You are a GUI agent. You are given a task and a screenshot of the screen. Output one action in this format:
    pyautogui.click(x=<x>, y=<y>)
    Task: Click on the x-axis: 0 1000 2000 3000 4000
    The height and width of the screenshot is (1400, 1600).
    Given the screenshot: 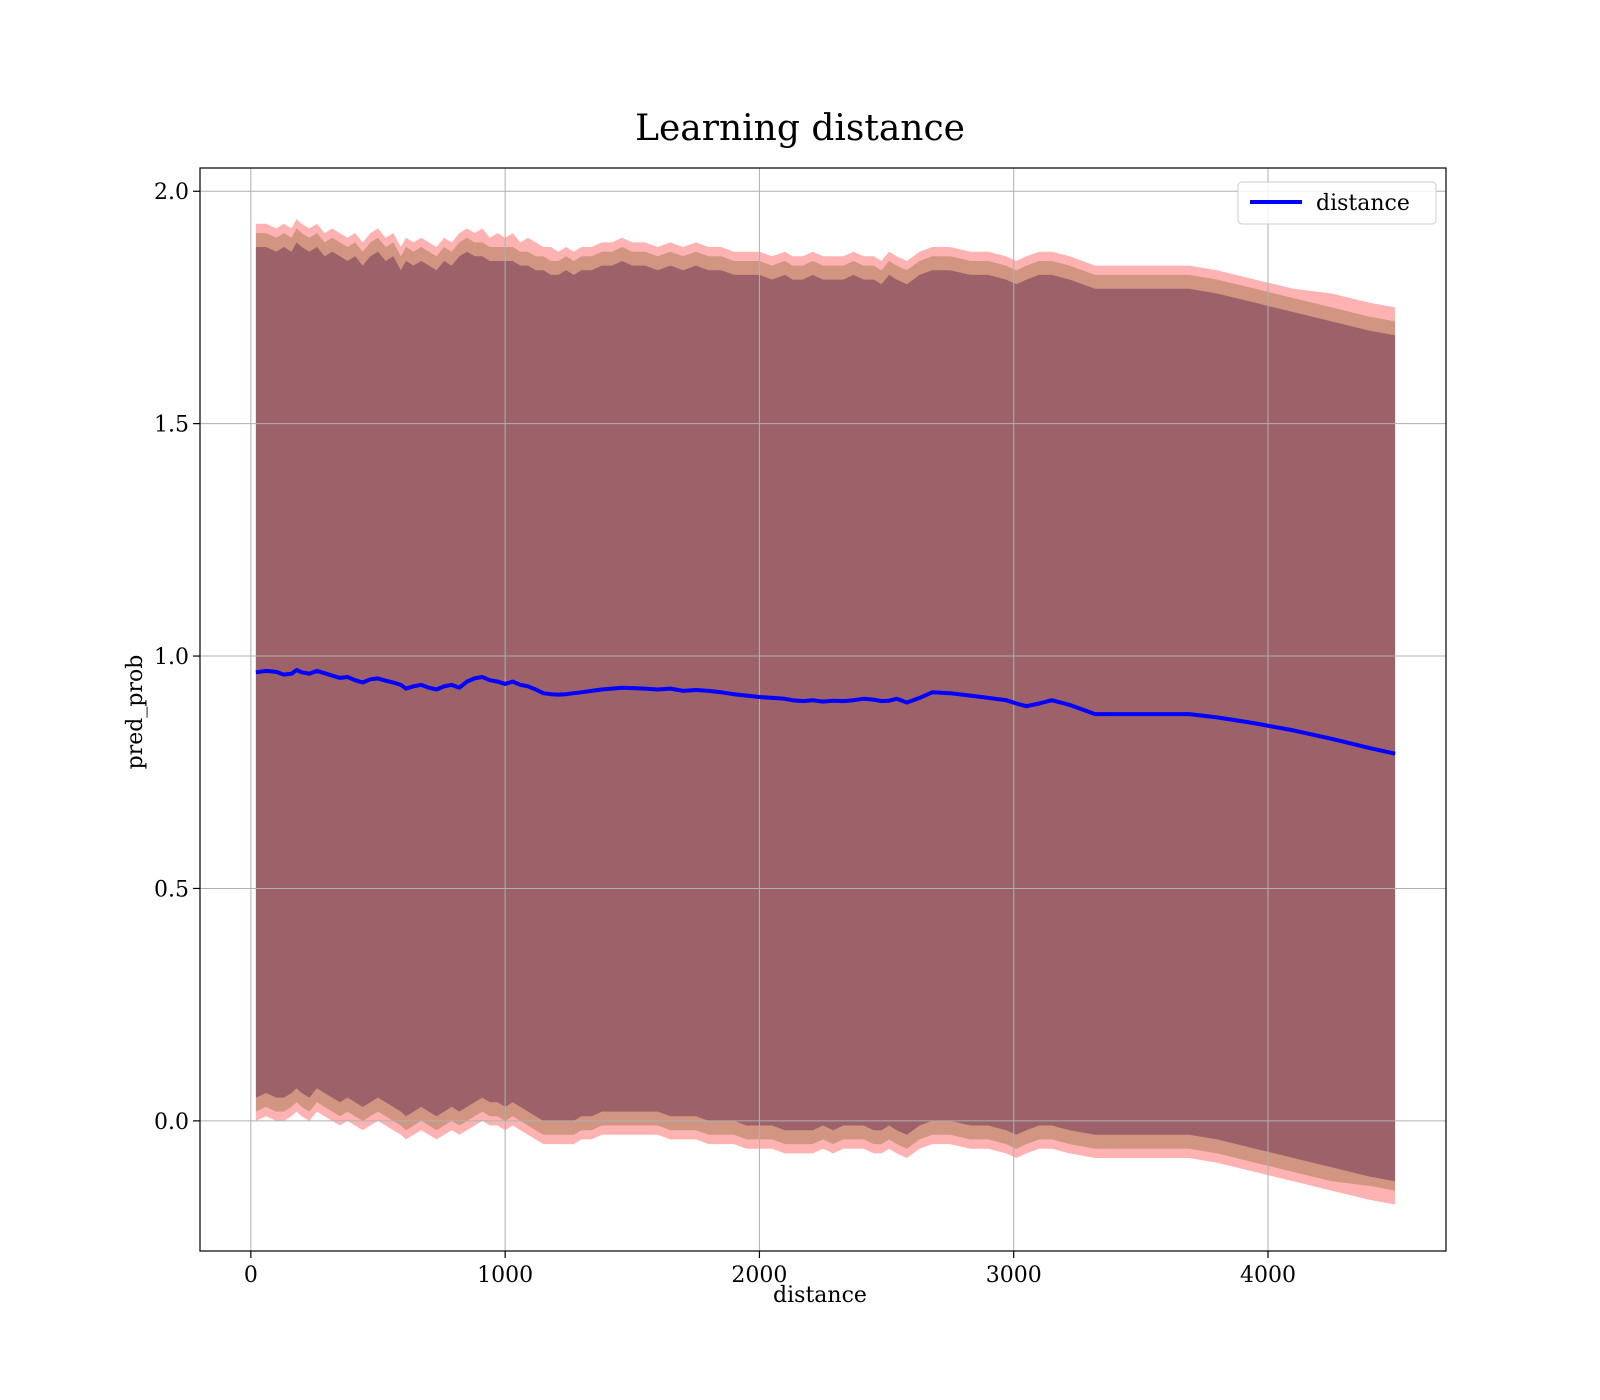 What is the action you would take?
    pyautogui.click(x=770, y=1269)
    